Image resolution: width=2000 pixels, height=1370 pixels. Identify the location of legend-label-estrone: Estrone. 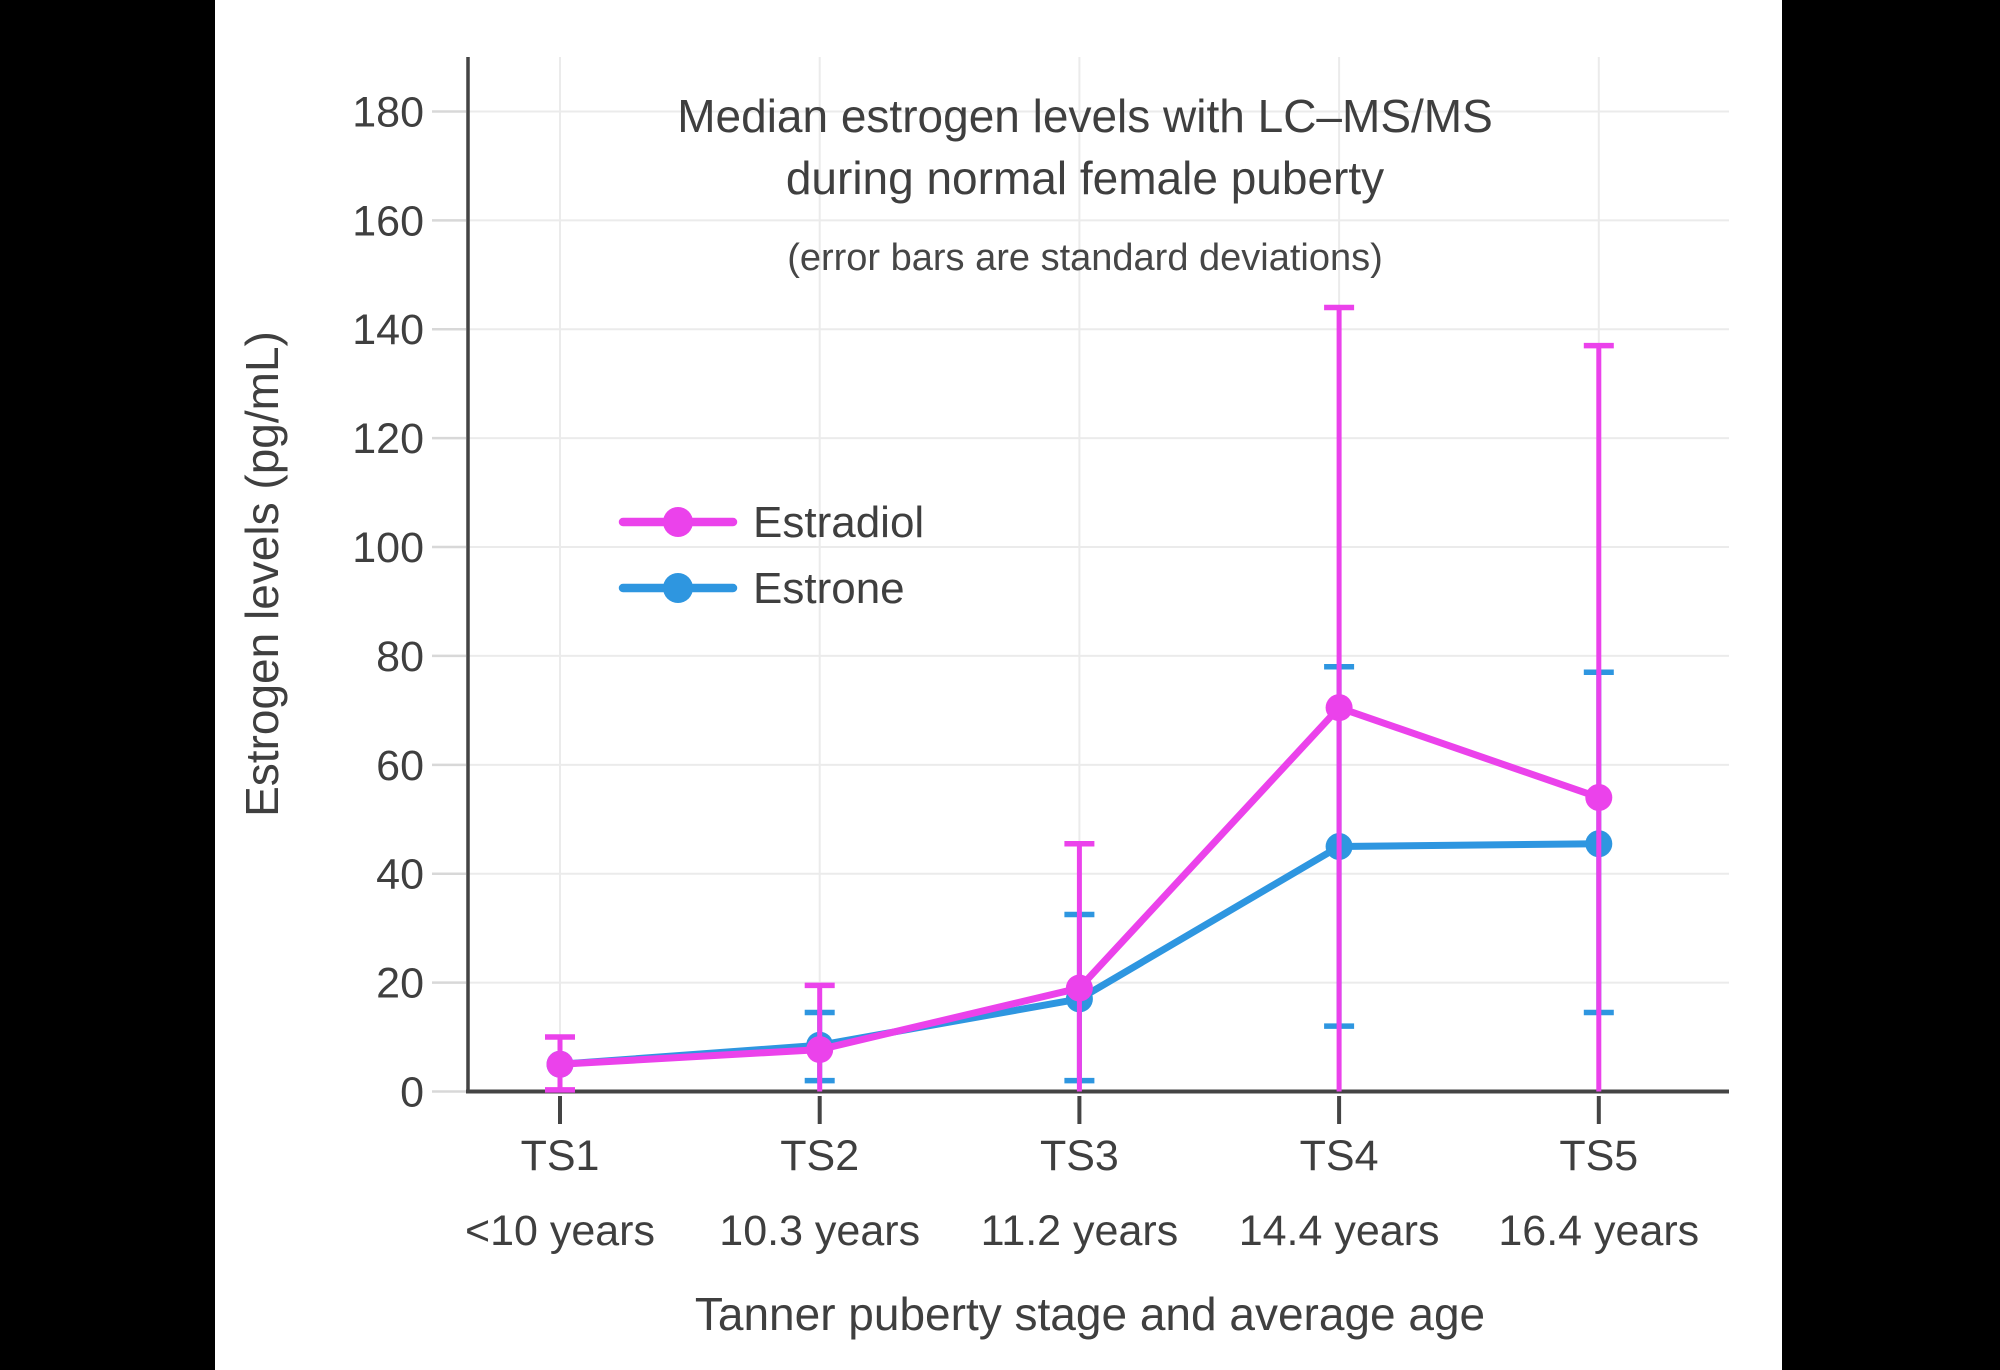
(829, 588).